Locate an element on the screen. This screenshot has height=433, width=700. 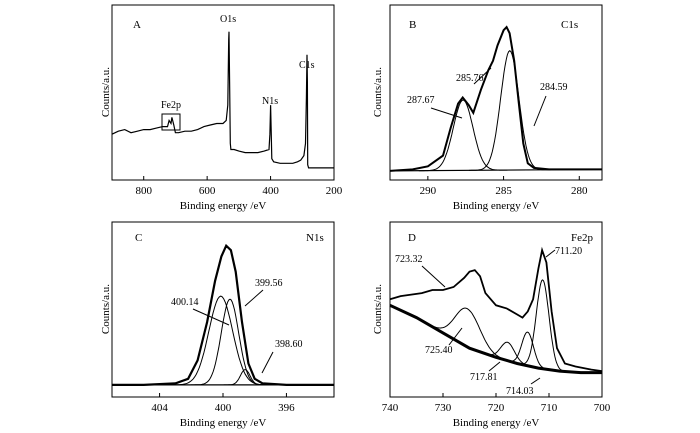
panel-a-o1s-label: O1s is located at coordinates (228, 19).